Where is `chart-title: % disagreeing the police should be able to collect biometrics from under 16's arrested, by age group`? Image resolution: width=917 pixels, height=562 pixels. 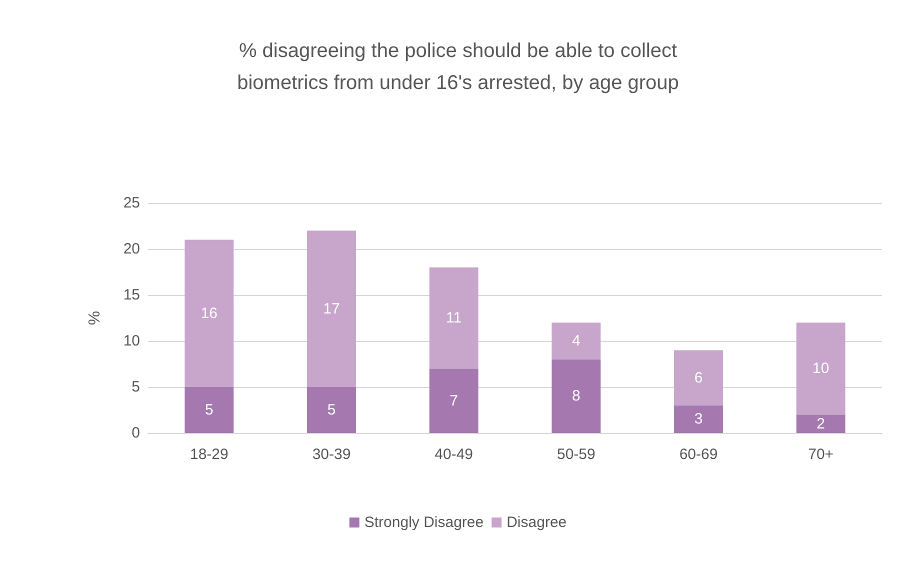
chart-title: % disagreeing the police should be able to collect biometrics from under 16's arrested, by age group is located at coordinates (458, 67).